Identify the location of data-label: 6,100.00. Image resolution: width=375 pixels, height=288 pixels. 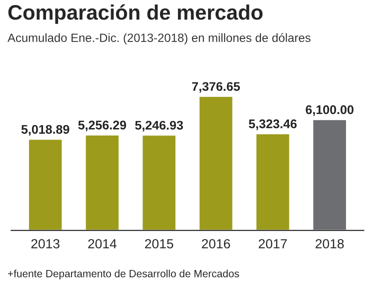
(330, 110).